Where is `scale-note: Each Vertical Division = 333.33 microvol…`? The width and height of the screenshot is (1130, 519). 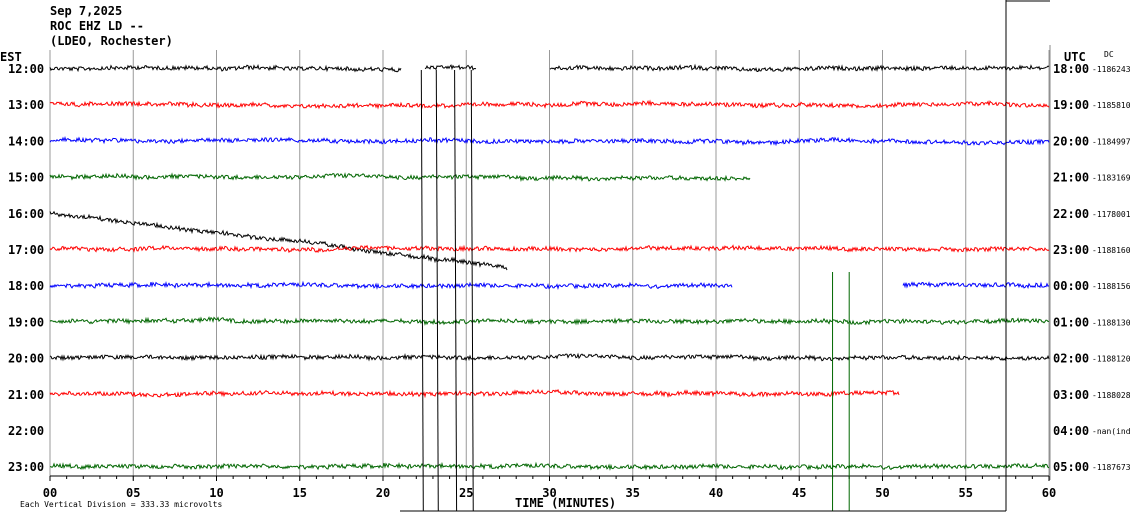
scale-note: Each Vertical Division = 333.33 microvol… is located at coordinates (121, 504).